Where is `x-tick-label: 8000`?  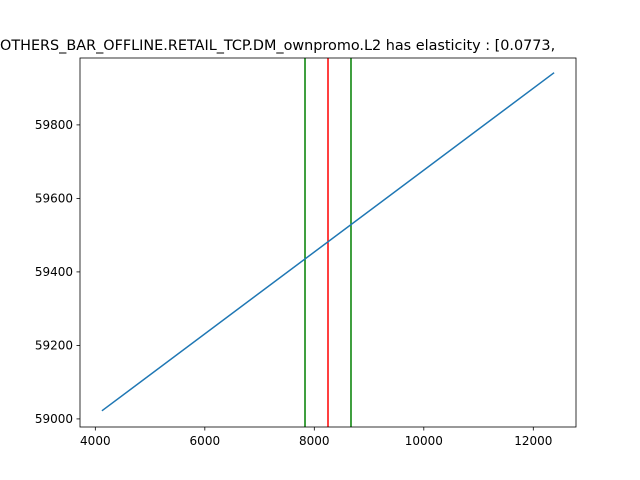 x-tick-label: 8000 is located at coordinates (314, 441).